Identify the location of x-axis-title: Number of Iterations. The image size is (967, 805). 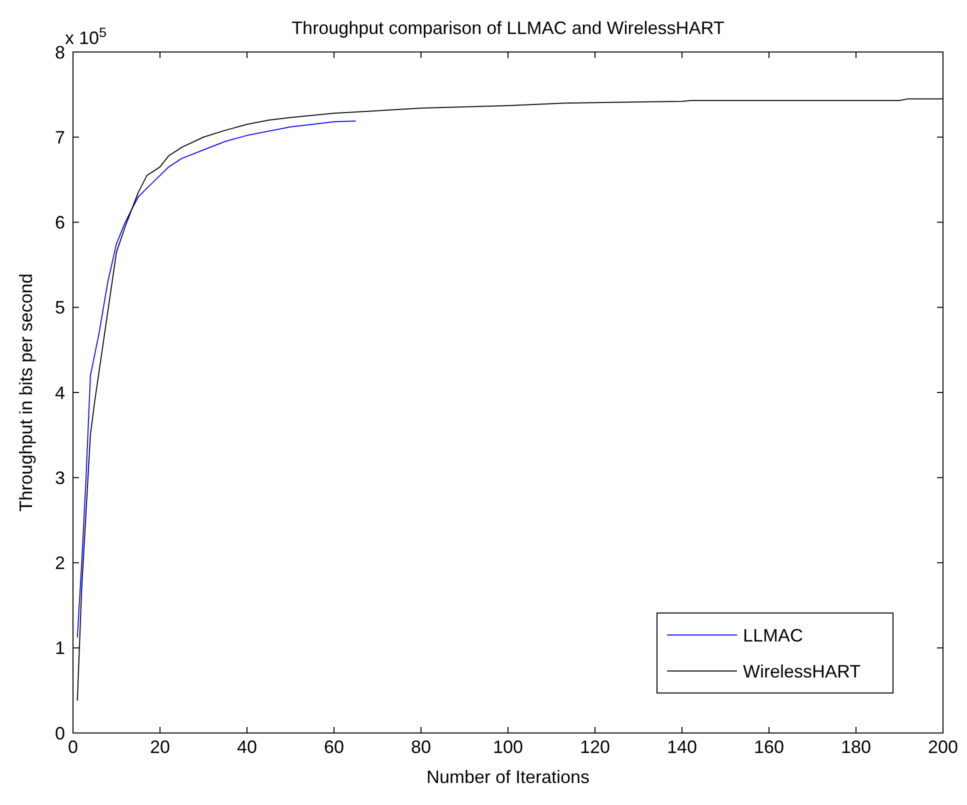
(508, 777).